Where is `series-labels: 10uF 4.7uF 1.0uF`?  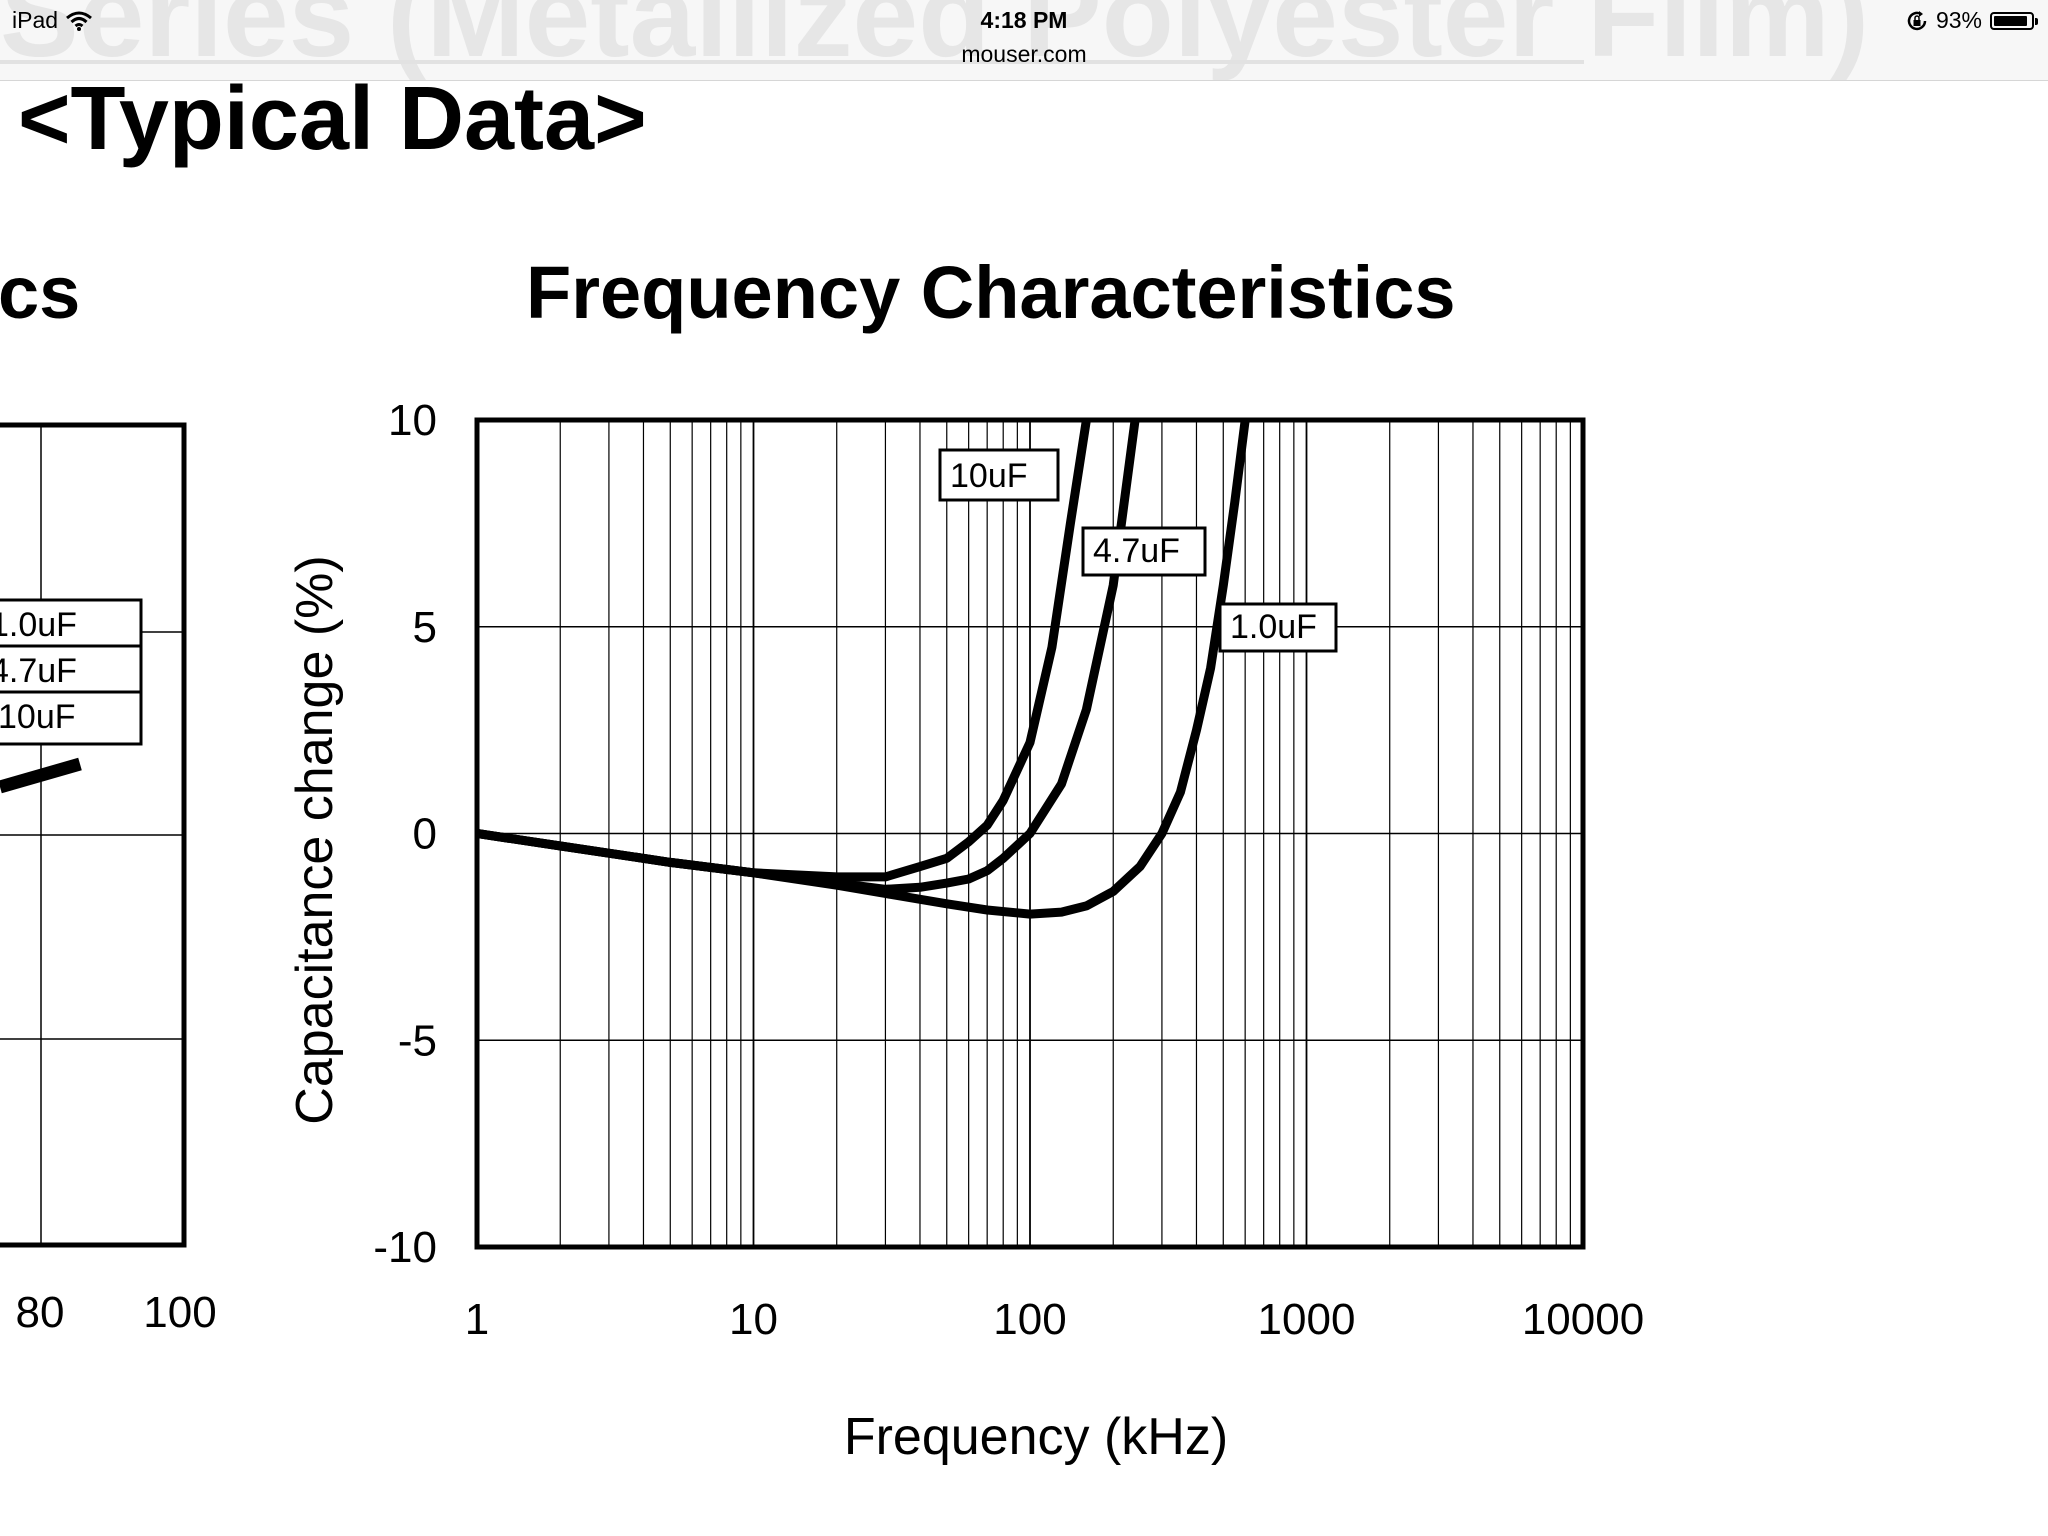 series-labels: 10uF 4.7uF 1.0uF is located at coordinates (1138, 550).